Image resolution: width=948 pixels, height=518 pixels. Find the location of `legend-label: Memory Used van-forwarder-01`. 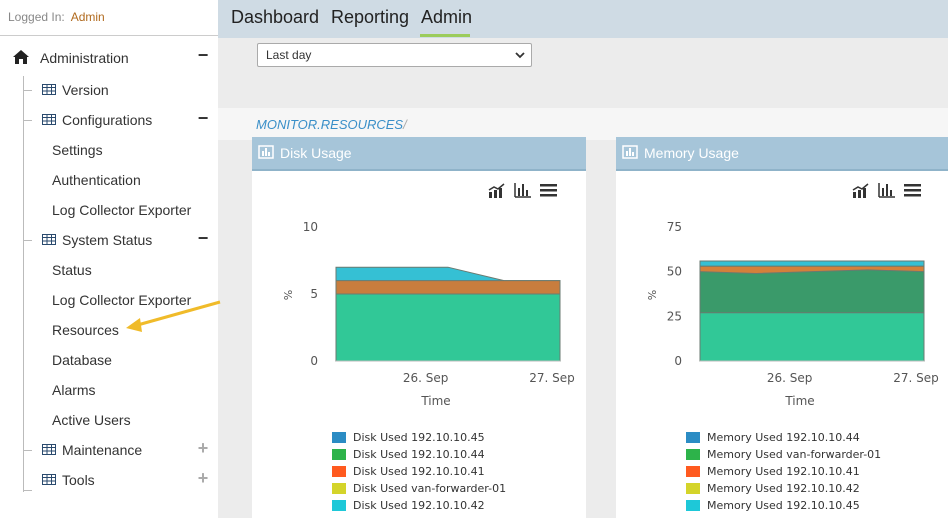

legend-label: Memory Used van-forwarder-01 is located at coordinates (794, 454).